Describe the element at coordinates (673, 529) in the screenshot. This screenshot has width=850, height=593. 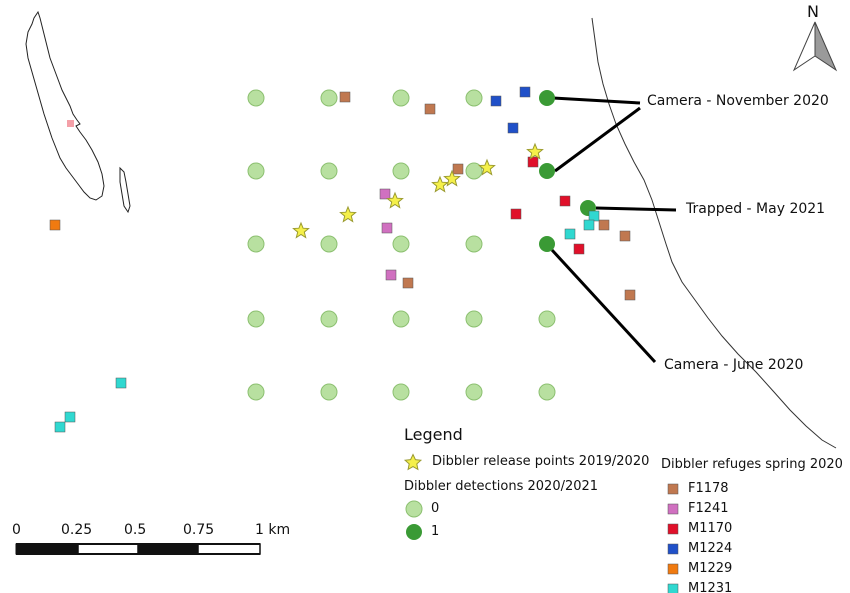
I see `legend-refuge-icon-m1170` at that location.